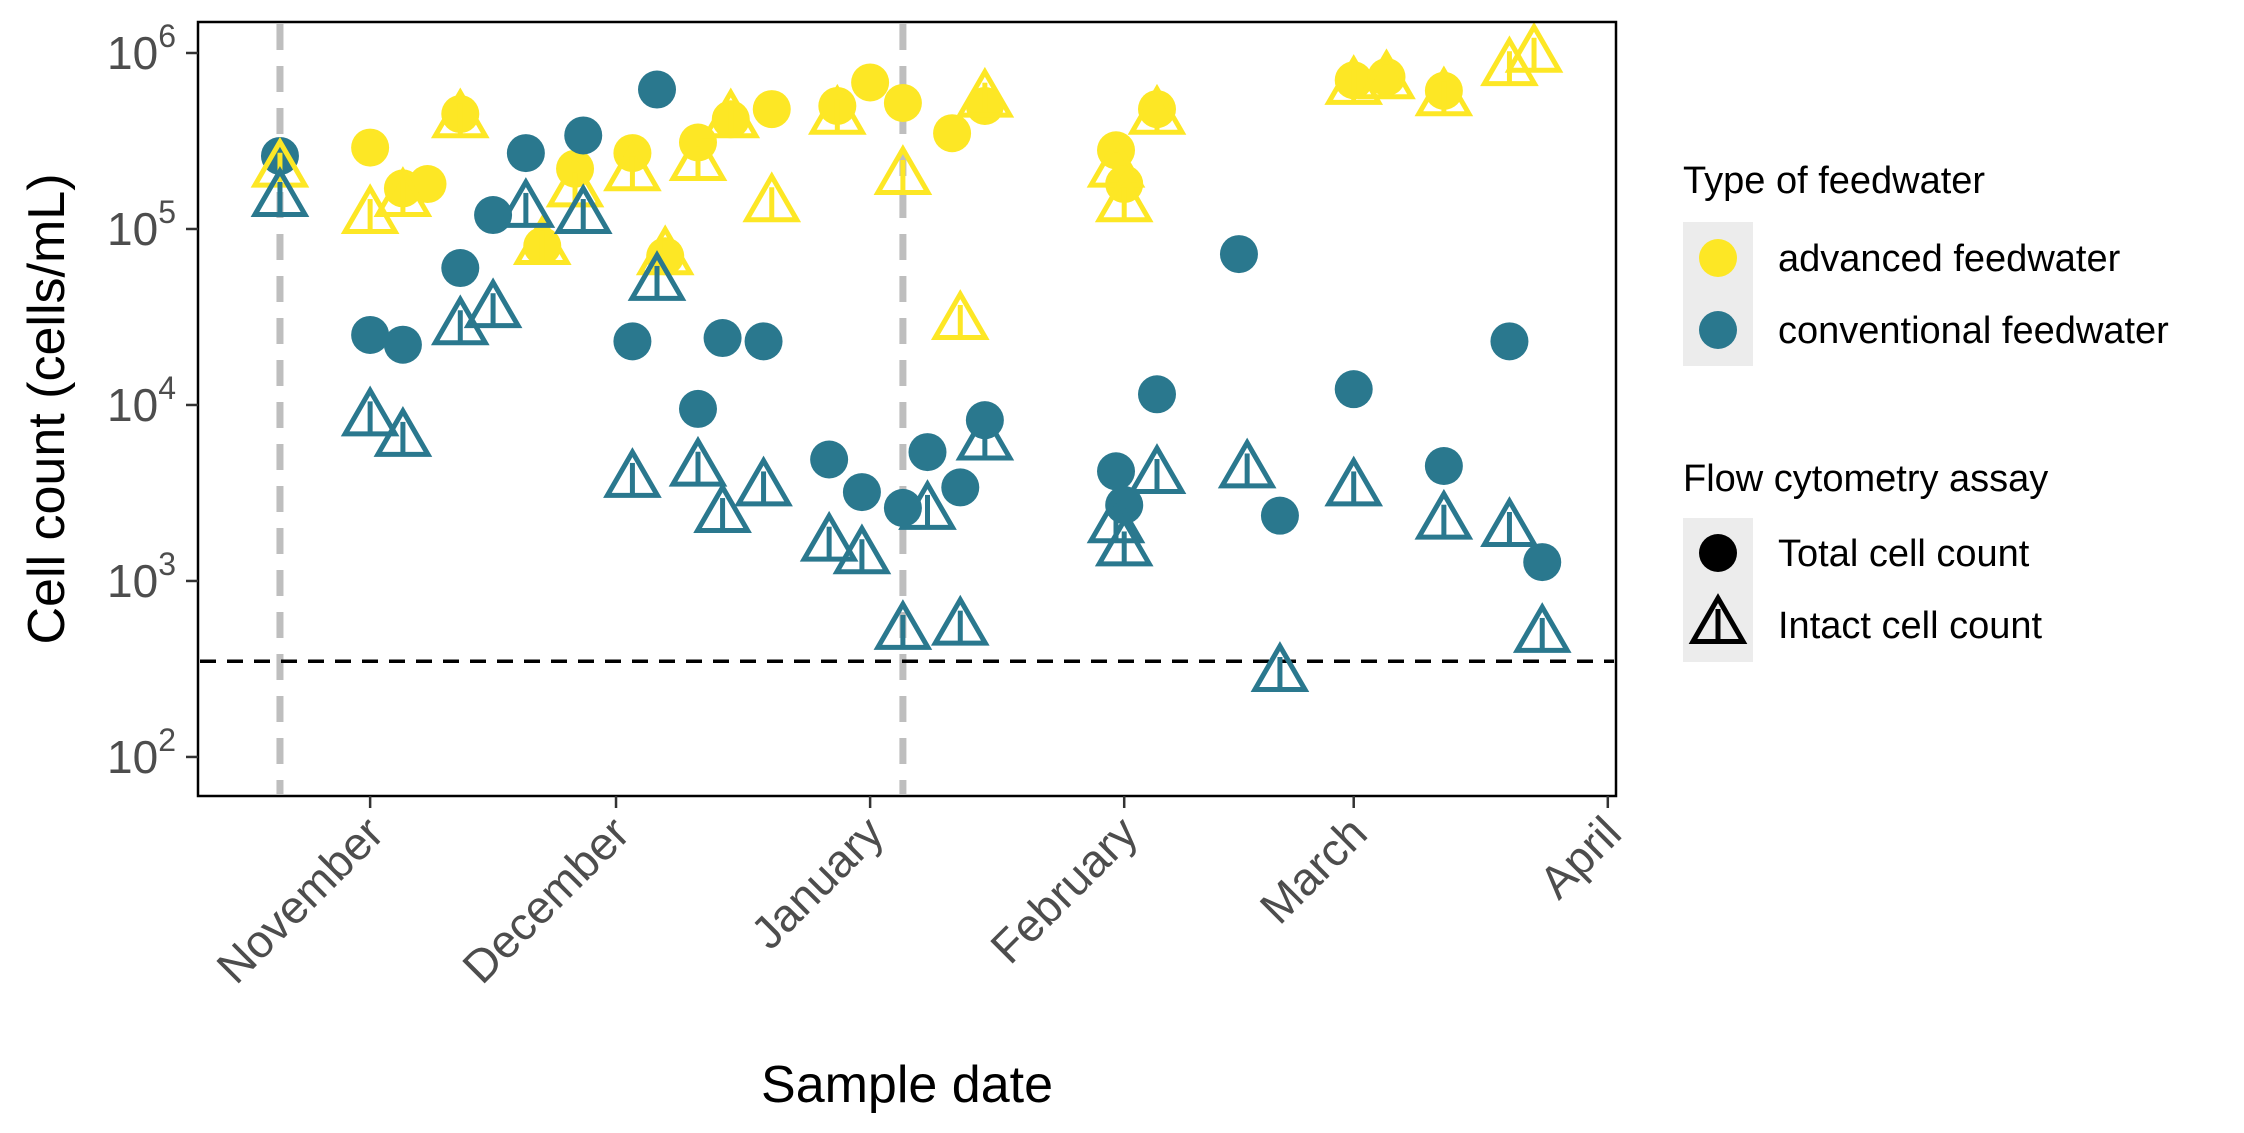 The image size is (2244, 1133). Describe the element at coordinates (1949, 259) in the screenshot. I see `legend-label-advanced-feedwater: advanced feedwater` at that location.